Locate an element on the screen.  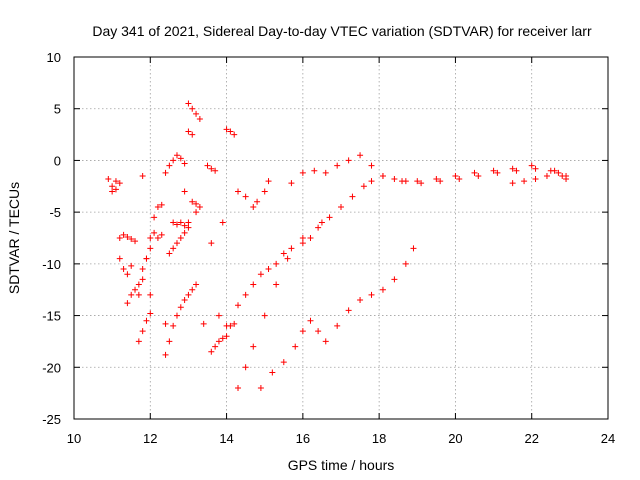
y-tick-label: -20 is located at coordinates (51, 367).